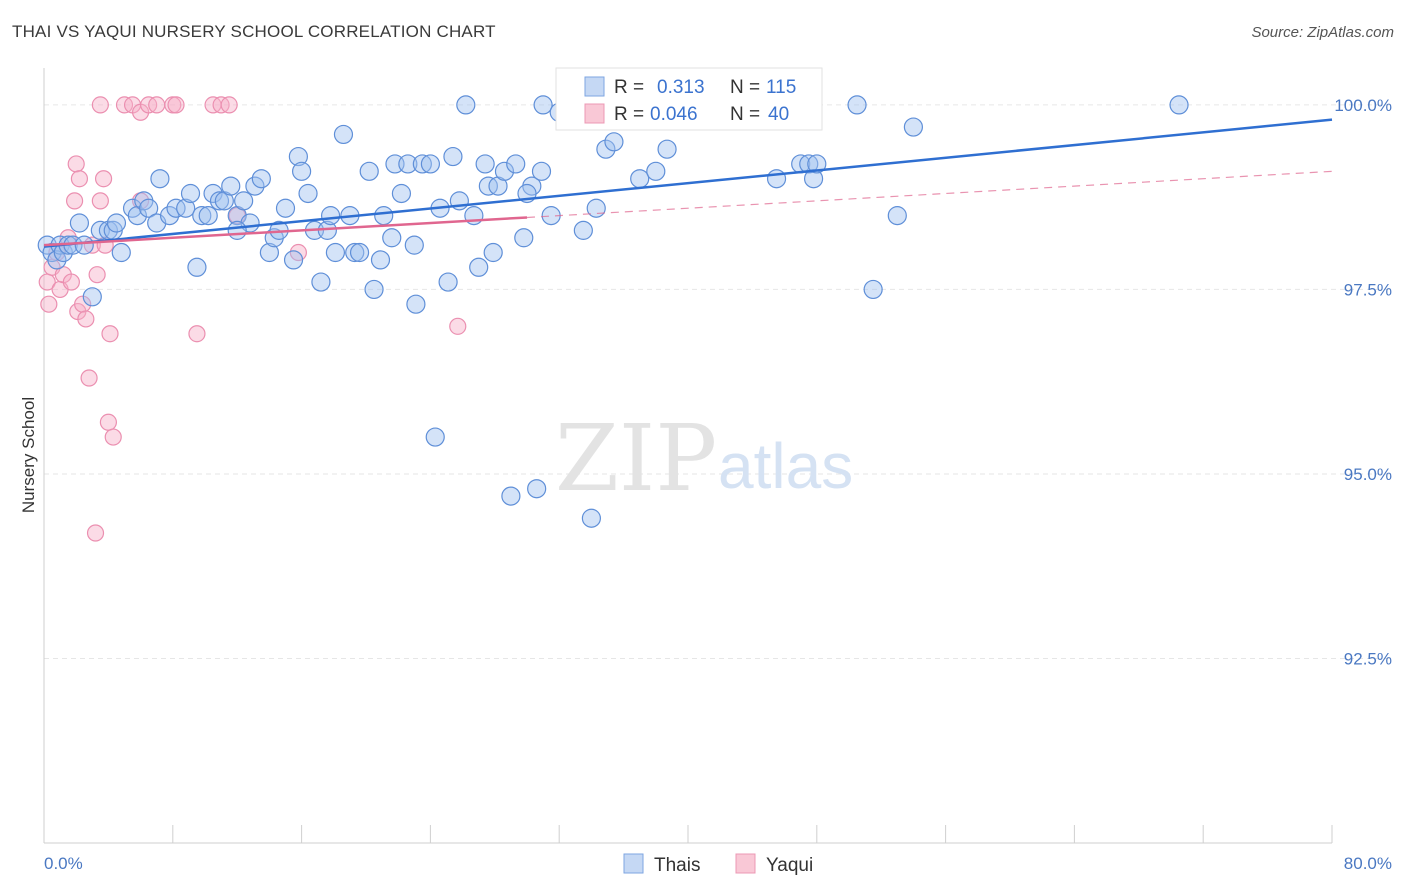 This screenshot has height=892, width=1406. I want to click on watermark: ZIP atlas, so click(704, 458).